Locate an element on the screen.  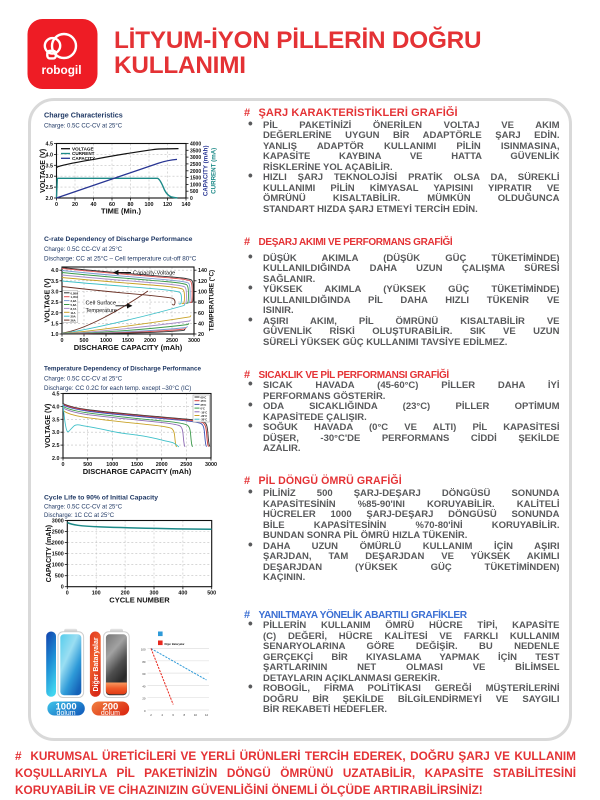
svg-text: 45°C is located at coordinates (204, 401).